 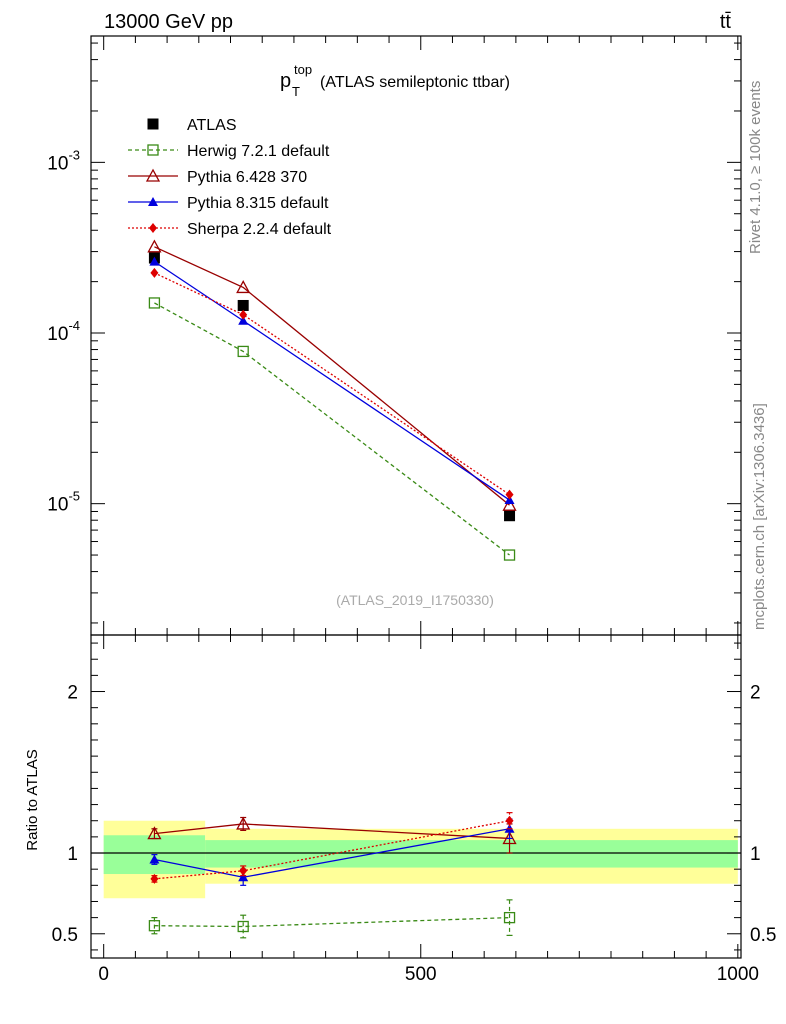 What do you see at coordinates (332, 384) in the screenshot?
I see `series-line-sherpa-2-2-4-default` at bounding box center [332, 384].